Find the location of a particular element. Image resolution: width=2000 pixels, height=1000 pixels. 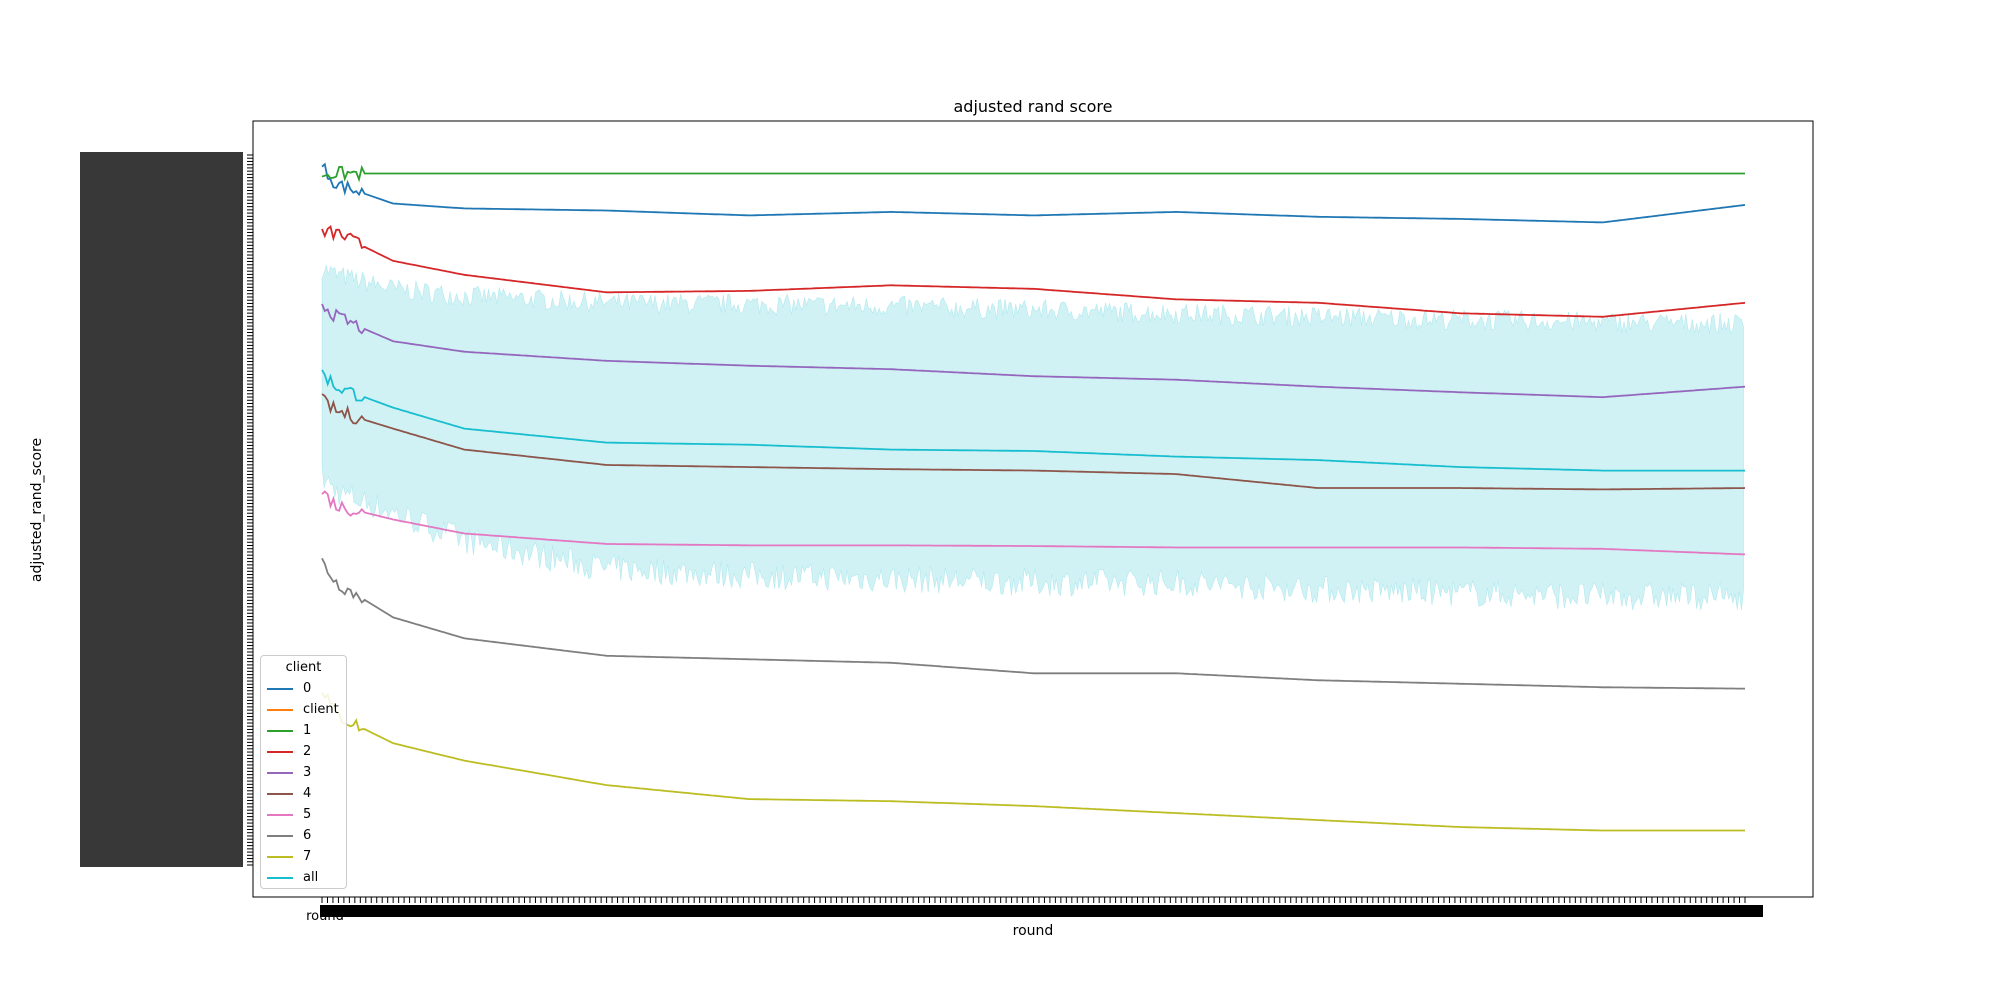

legend-label: 6 is located at coordinates (307, 835).